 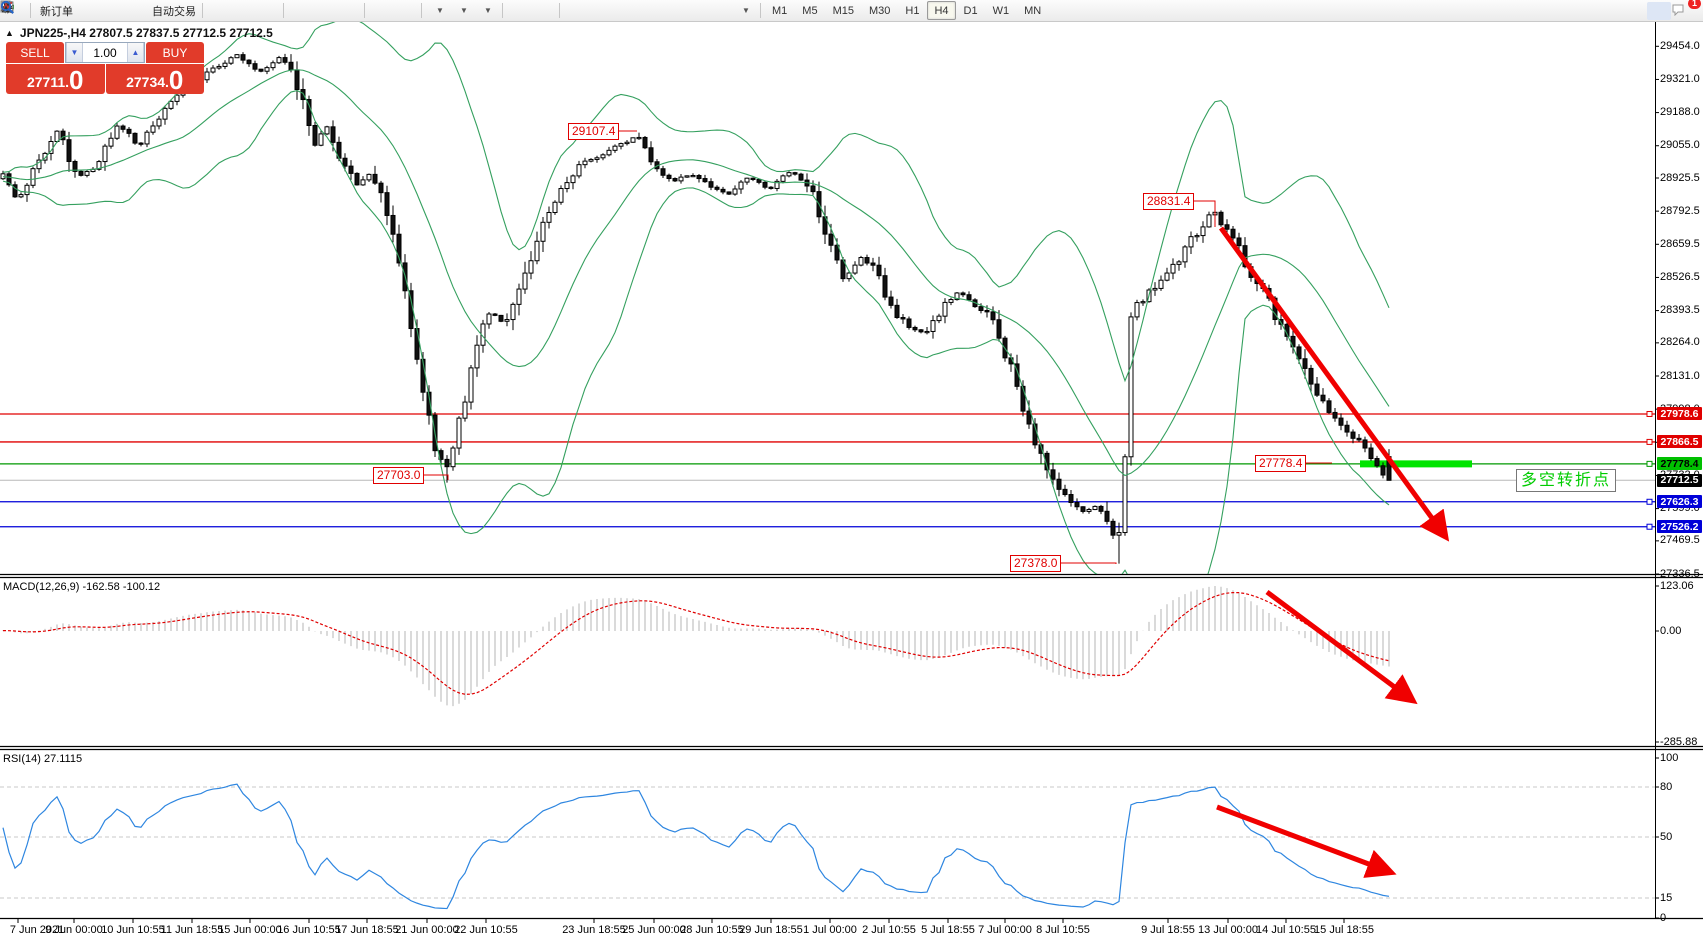 What do you see at coordinates (1694, 4) in the screenshot?
I see `notification-badge: 1` at bounding box center [1694, 4].